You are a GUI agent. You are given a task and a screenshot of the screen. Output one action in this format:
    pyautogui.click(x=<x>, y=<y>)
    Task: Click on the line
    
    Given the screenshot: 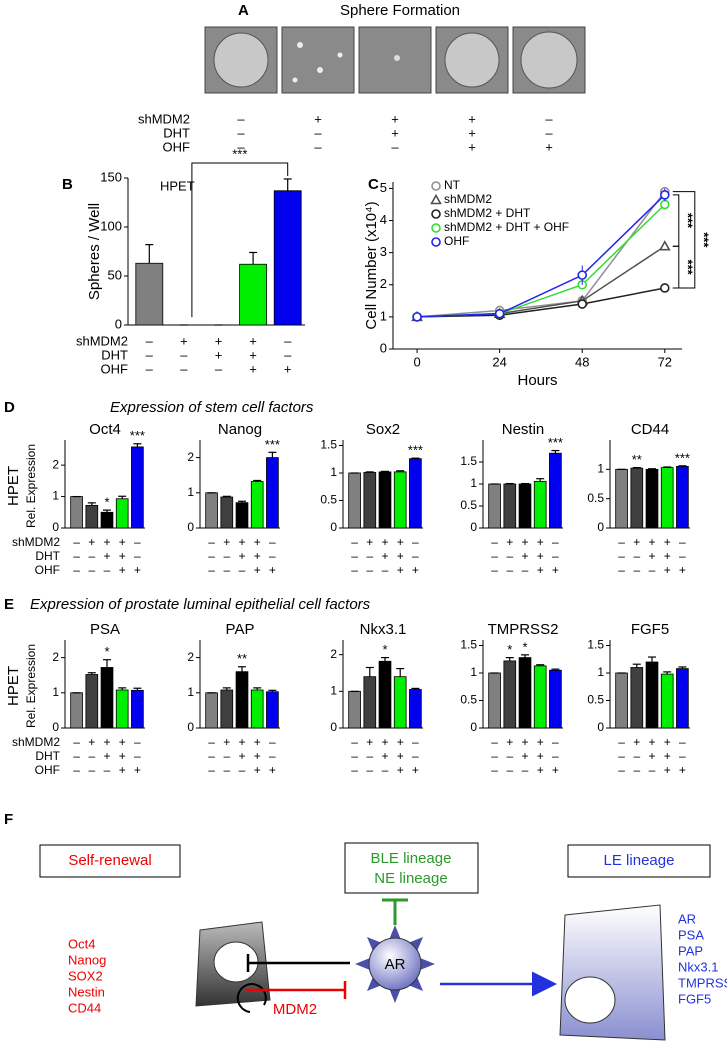 What is the action you would take?
    pyautogui.click(x=541, y=302)
    